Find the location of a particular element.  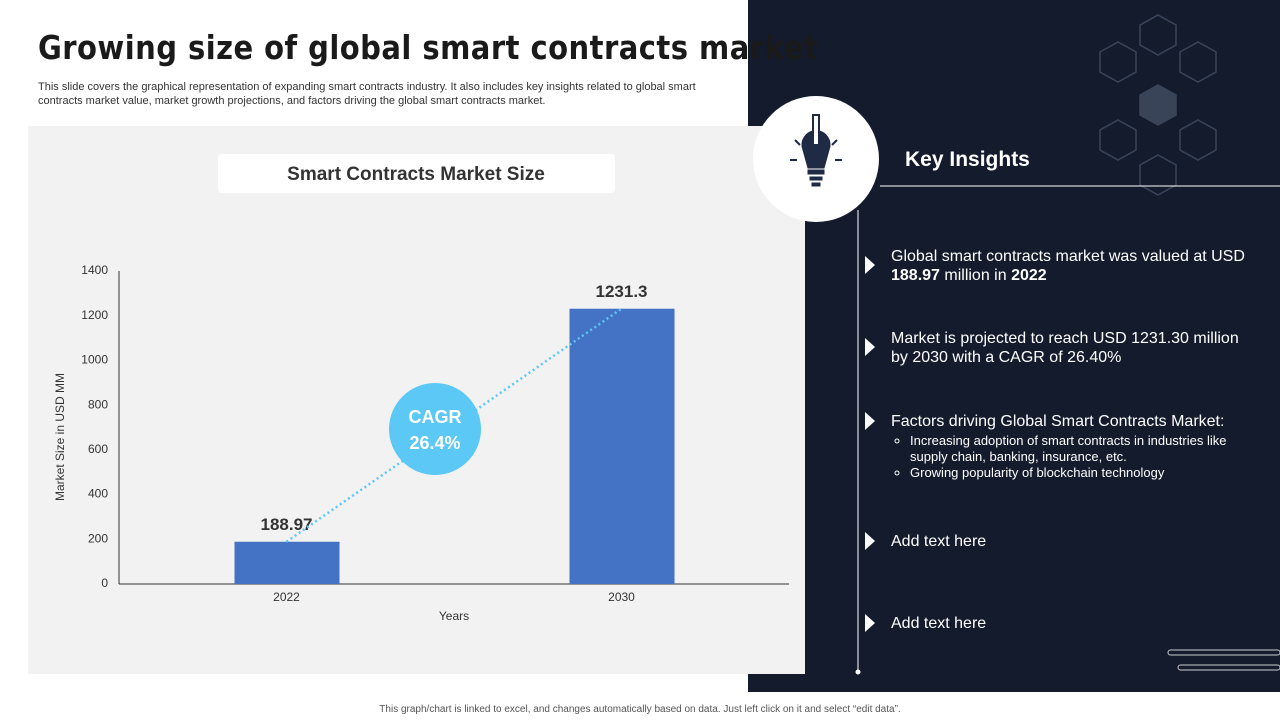

x-axis-title: Years is located at coordinates (454, 616).